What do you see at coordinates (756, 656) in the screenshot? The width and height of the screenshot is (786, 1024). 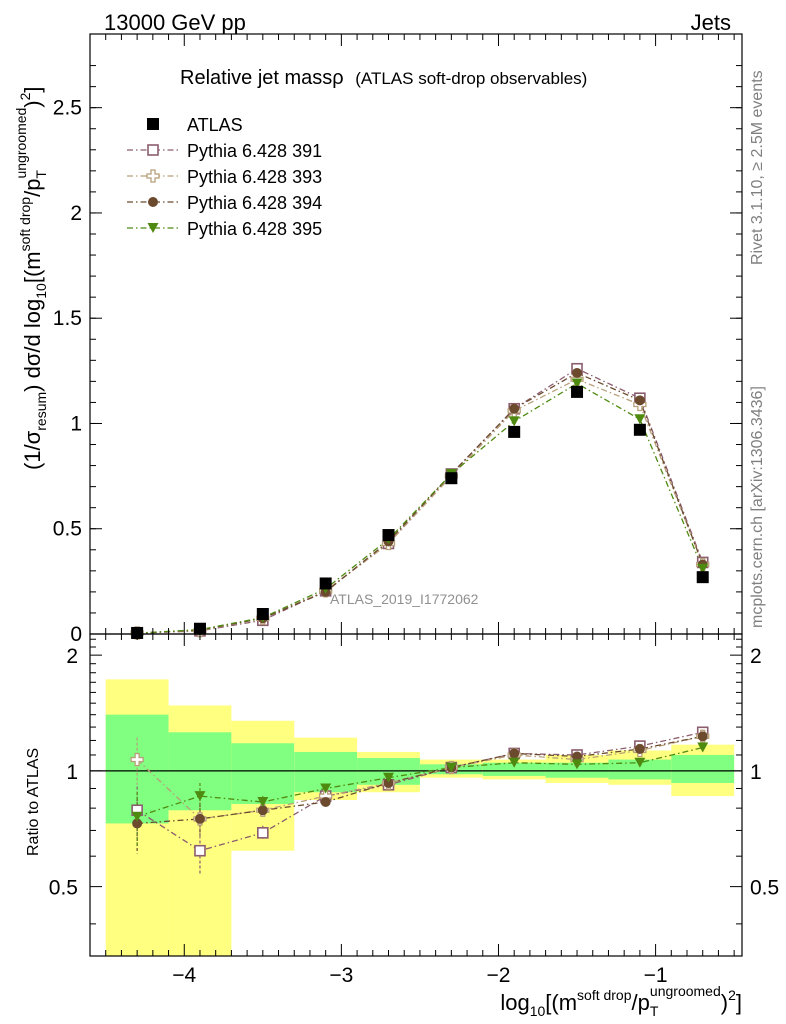 I see `ratio-ytick-label-right: 2` at bounding box center [756, 656].